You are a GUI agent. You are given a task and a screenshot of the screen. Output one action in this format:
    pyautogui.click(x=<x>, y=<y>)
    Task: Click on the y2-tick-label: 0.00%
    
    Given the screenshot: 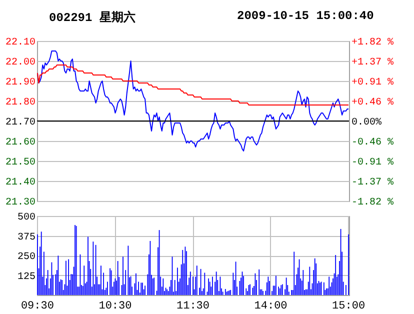 What is the action you would take?
    pyautogui.click(x=367, y=123)
    